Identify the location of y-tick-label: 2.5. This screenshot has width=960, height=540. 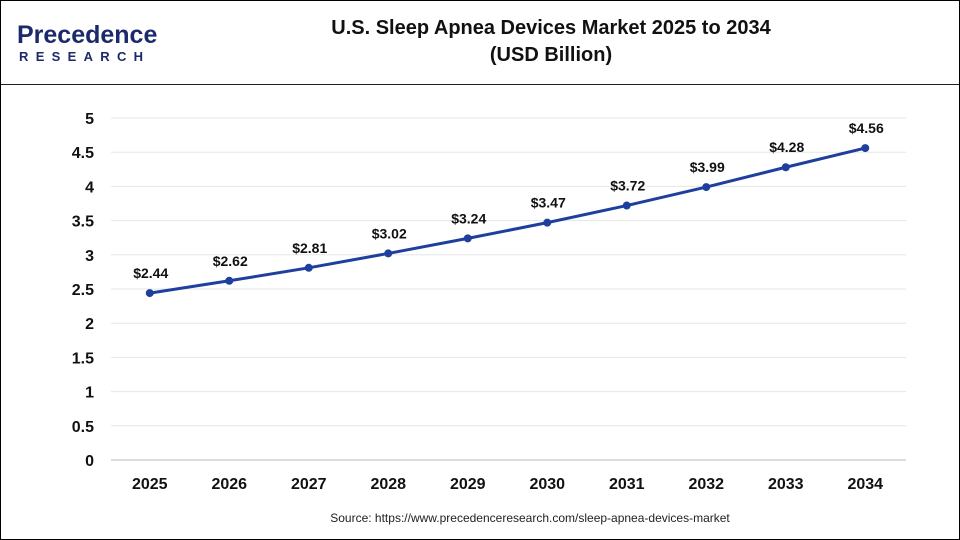
(83, 290).